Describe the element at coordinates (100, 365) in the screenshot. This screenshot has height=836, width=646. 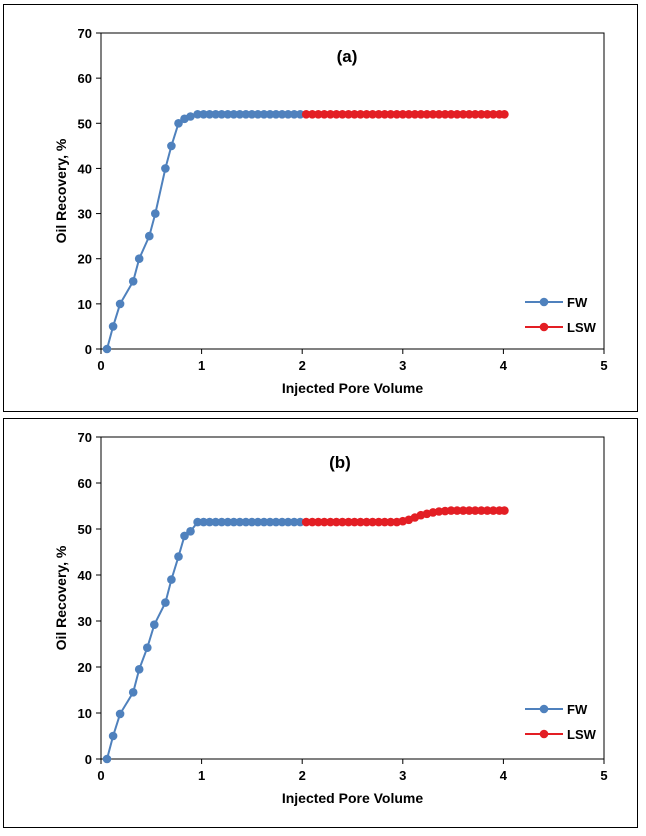
I see `x-tick-label: 0` at that location.